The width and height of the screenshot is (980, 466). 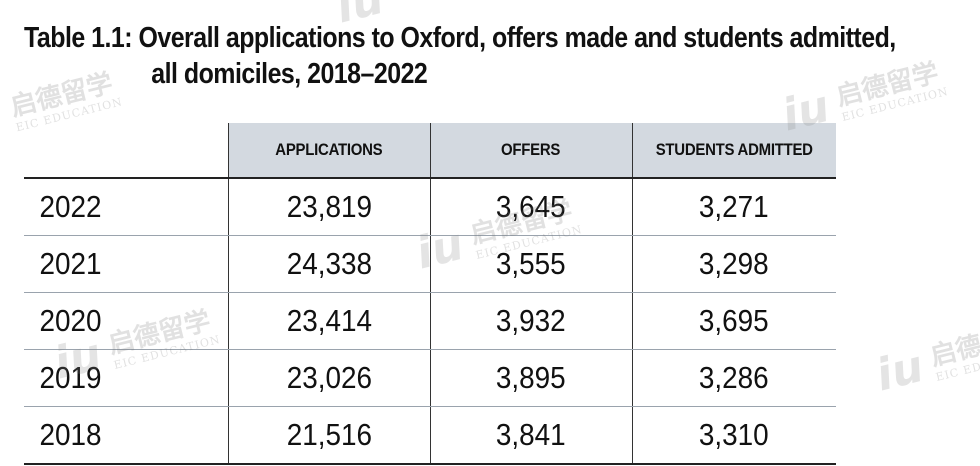 I want to click on cell-applications: 23,414, so click(x=328, y=321).